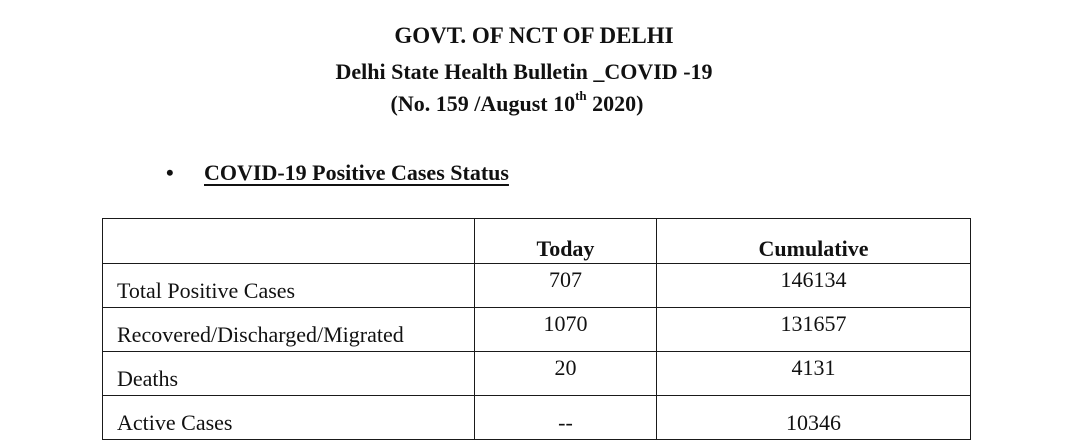 Image resolution: width=1080 pixels, height=444 pixels. Describe the element at coordinates (615, 103) in the screenshot. I see `bulletin-number-date-suffix: 2020)` at that location.